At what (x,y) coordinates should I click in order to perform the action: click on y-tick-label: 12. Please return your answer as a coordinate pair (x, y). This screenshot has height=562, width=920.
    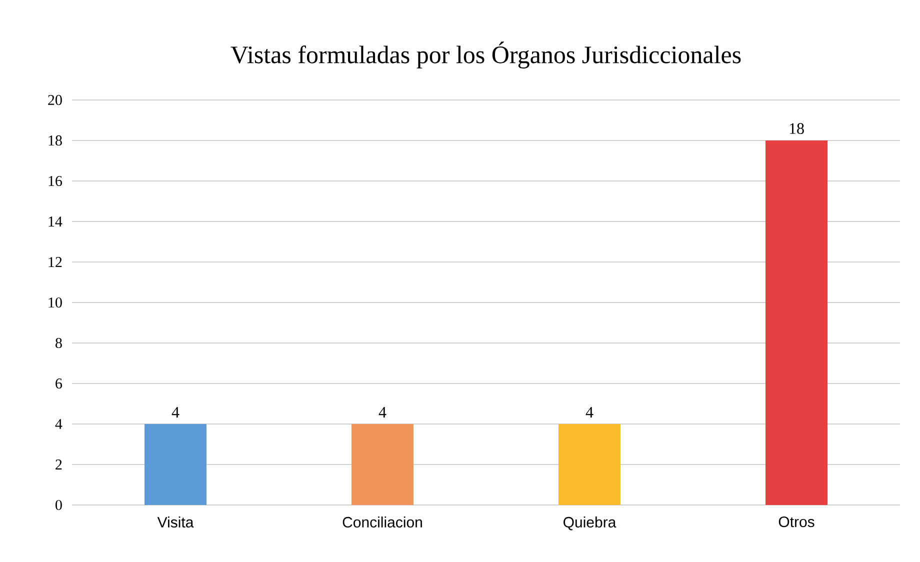
    Looking at the image, I should click on (55, 262).